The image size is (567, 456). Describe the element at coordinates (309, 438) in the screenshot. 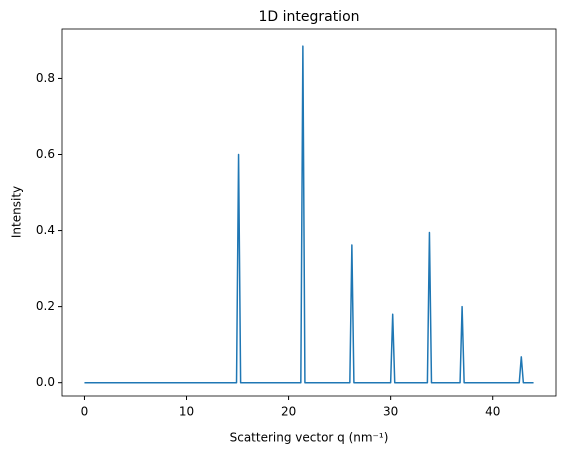

I see `x-axis-label: Scattering vector q (nm⁻¹)` at that location.